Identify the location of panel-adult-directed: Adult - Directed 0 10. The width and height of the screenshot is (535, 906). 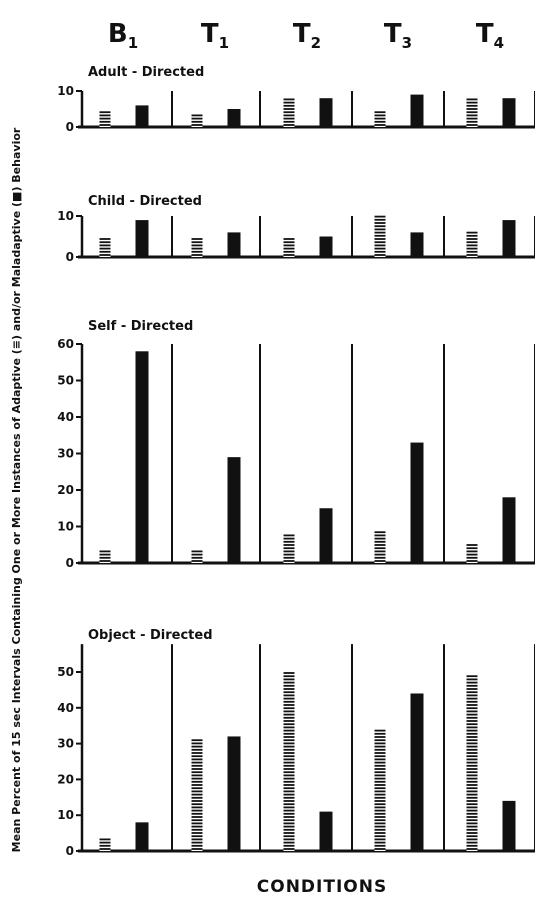
(296, 99).